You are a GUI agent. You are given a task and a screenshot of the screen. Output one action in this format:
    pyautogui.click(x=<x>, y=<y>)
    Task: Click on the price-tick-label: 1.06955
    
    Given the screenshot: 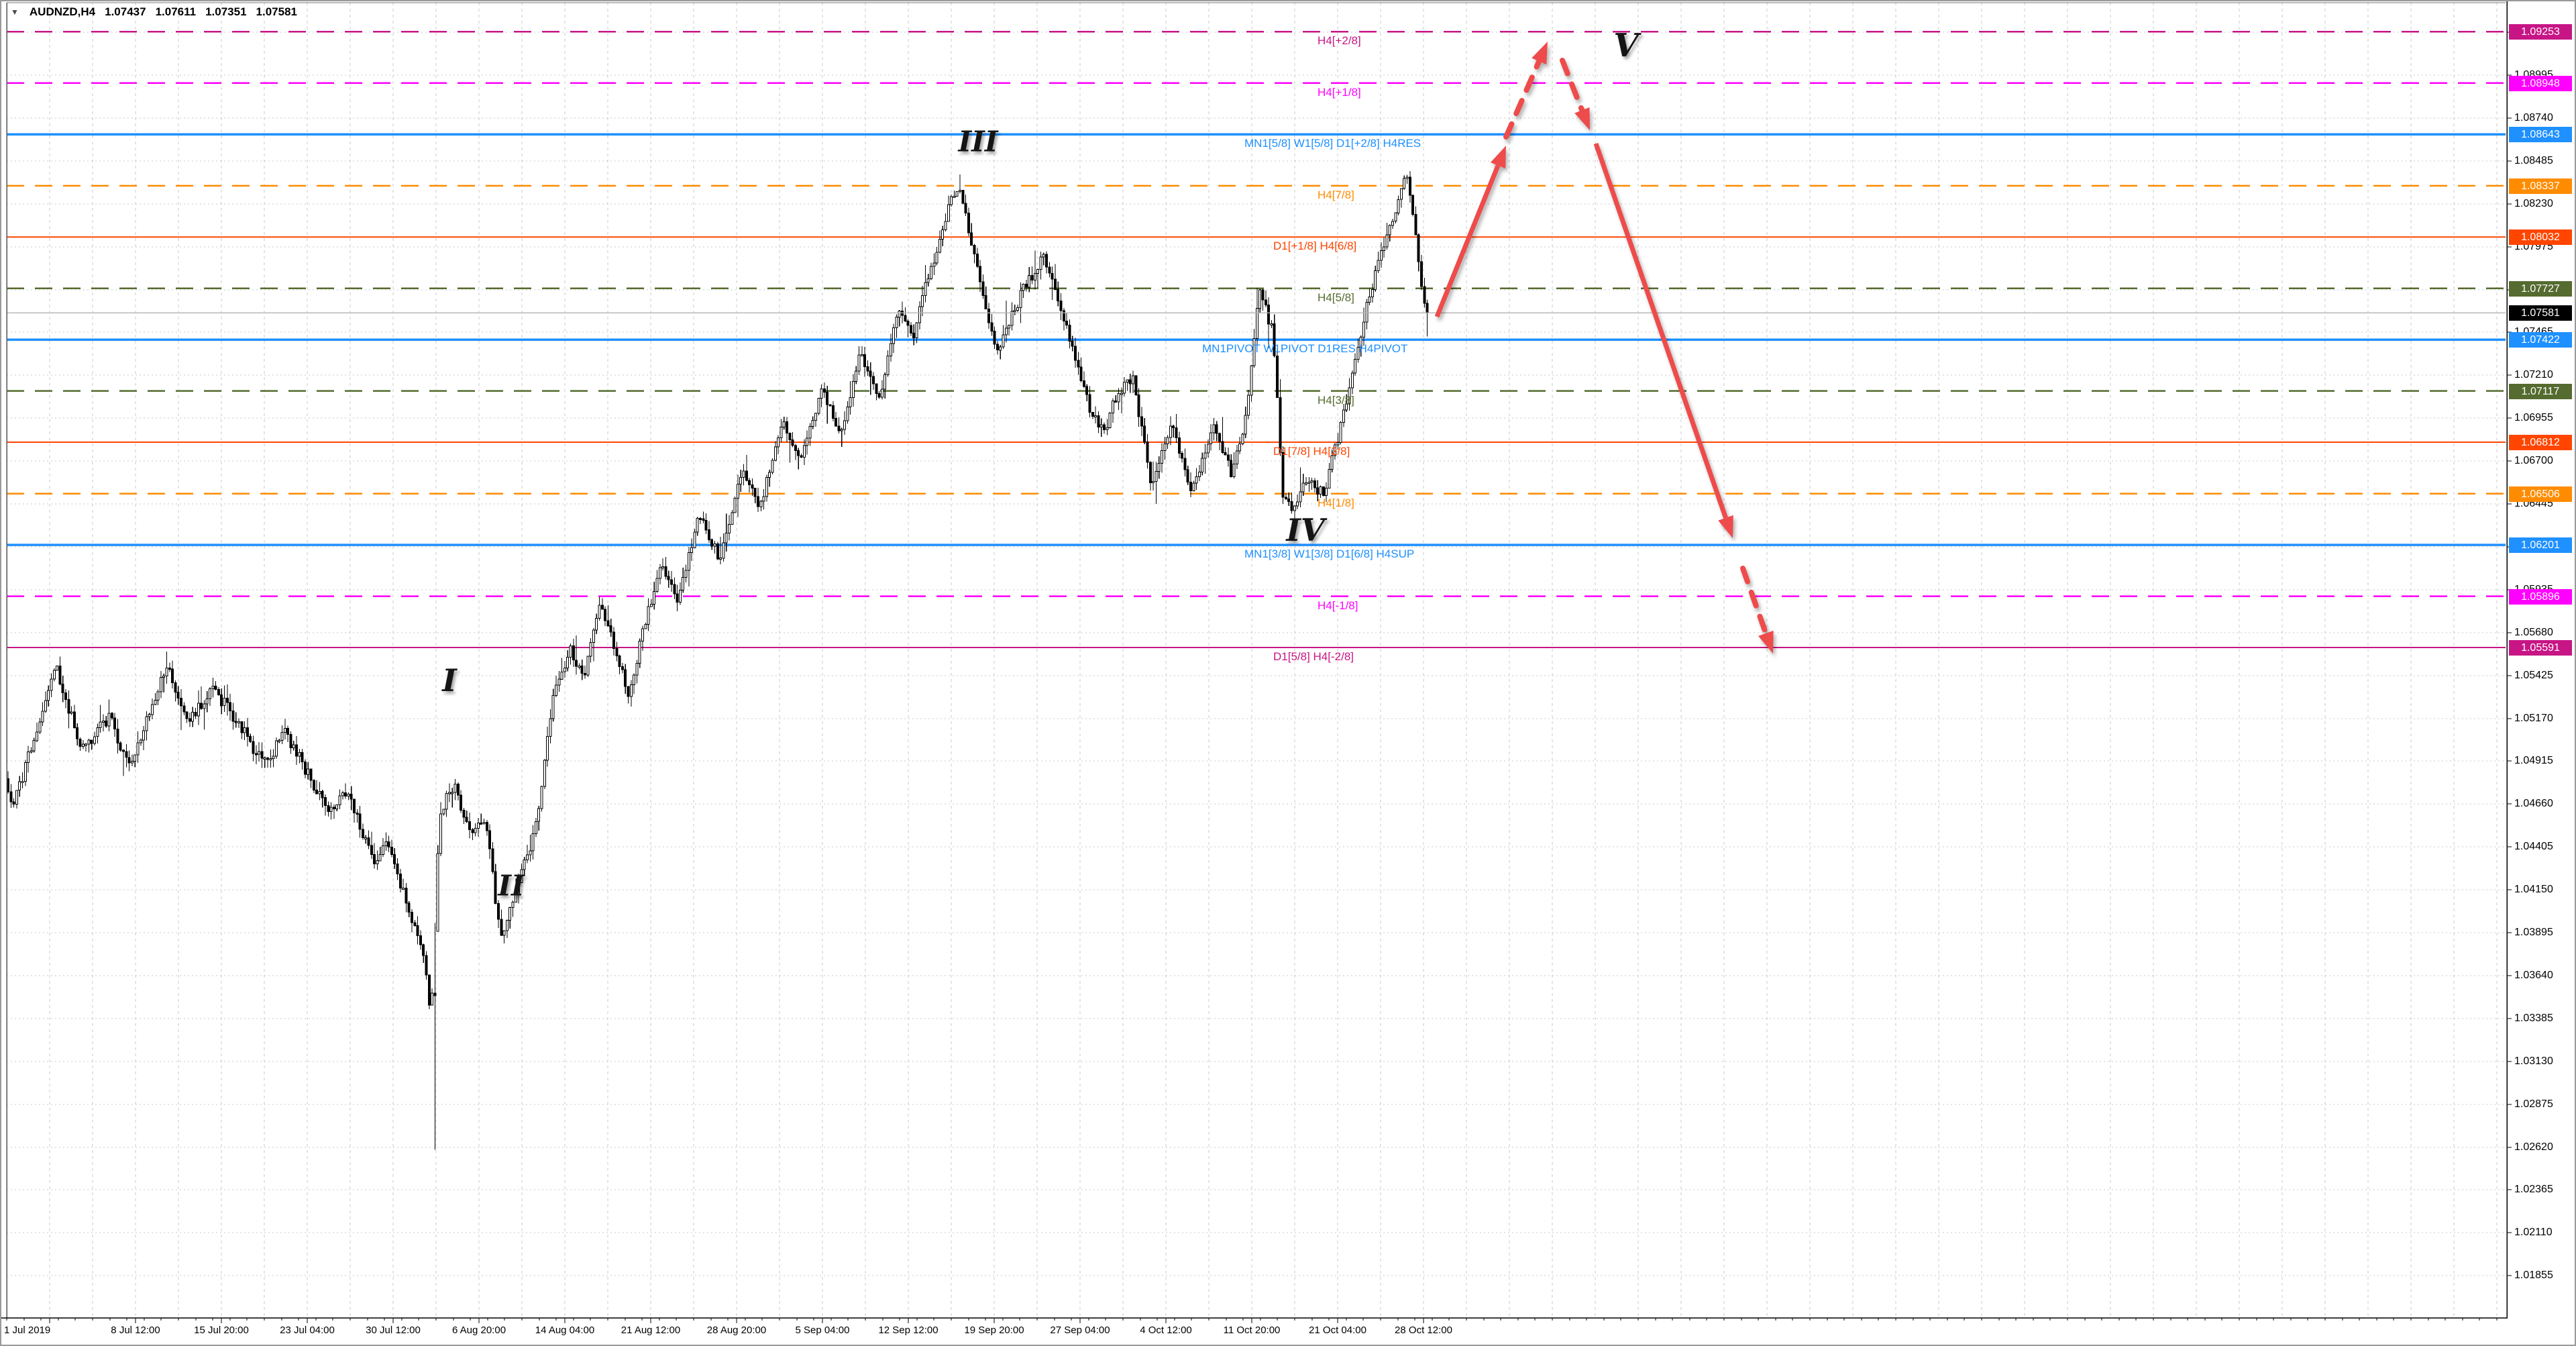 What is the action you would take?
    pyautogui.click(x=2533, y=418)
    